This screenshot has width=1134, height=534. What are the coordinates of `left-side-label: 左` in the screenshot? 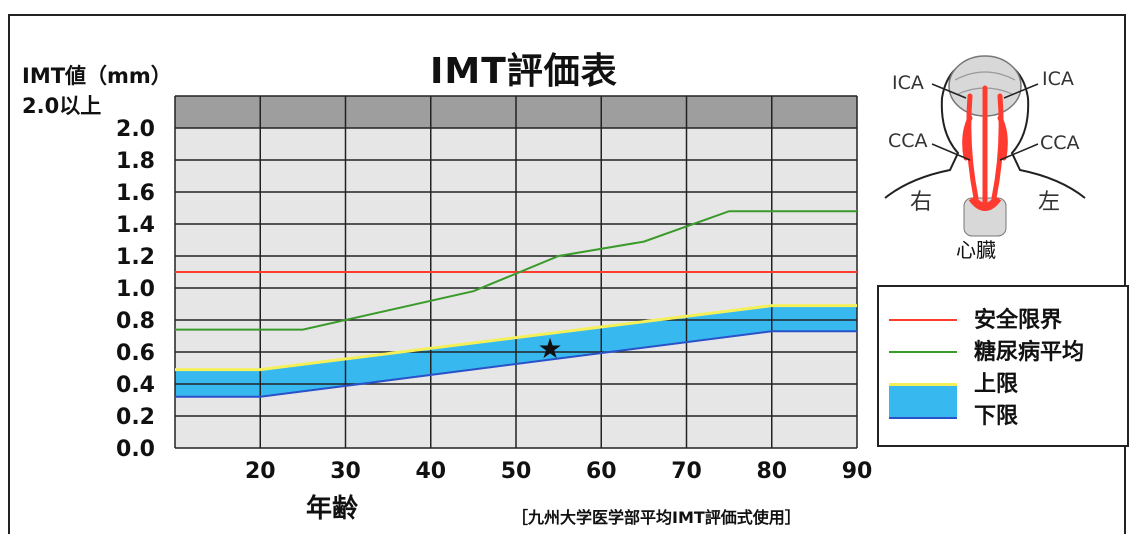 It's located at (1049, 202).